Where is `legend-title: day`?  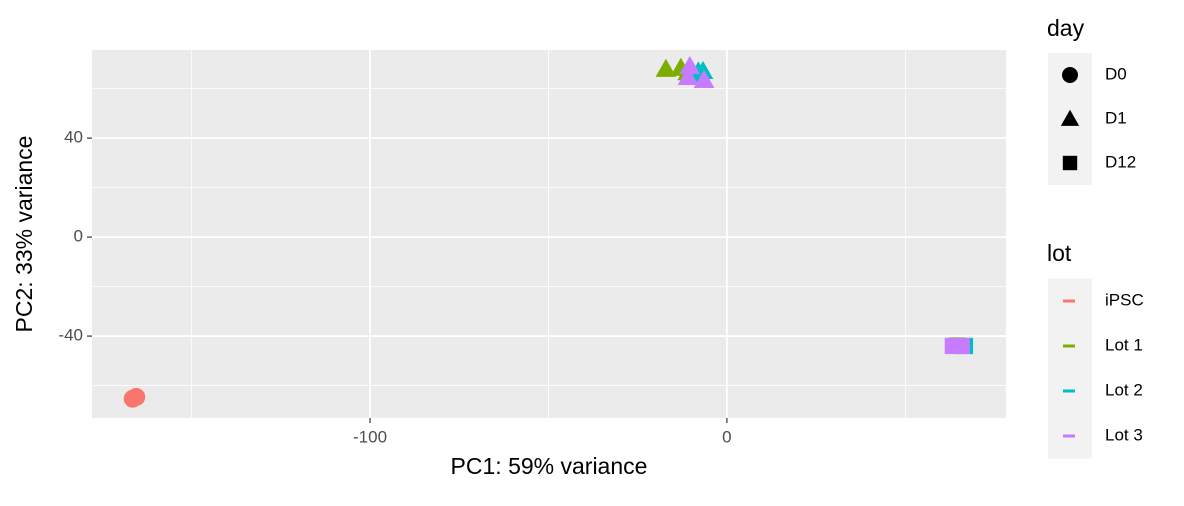
legend-title: day is located at coordinates (1066, 28).